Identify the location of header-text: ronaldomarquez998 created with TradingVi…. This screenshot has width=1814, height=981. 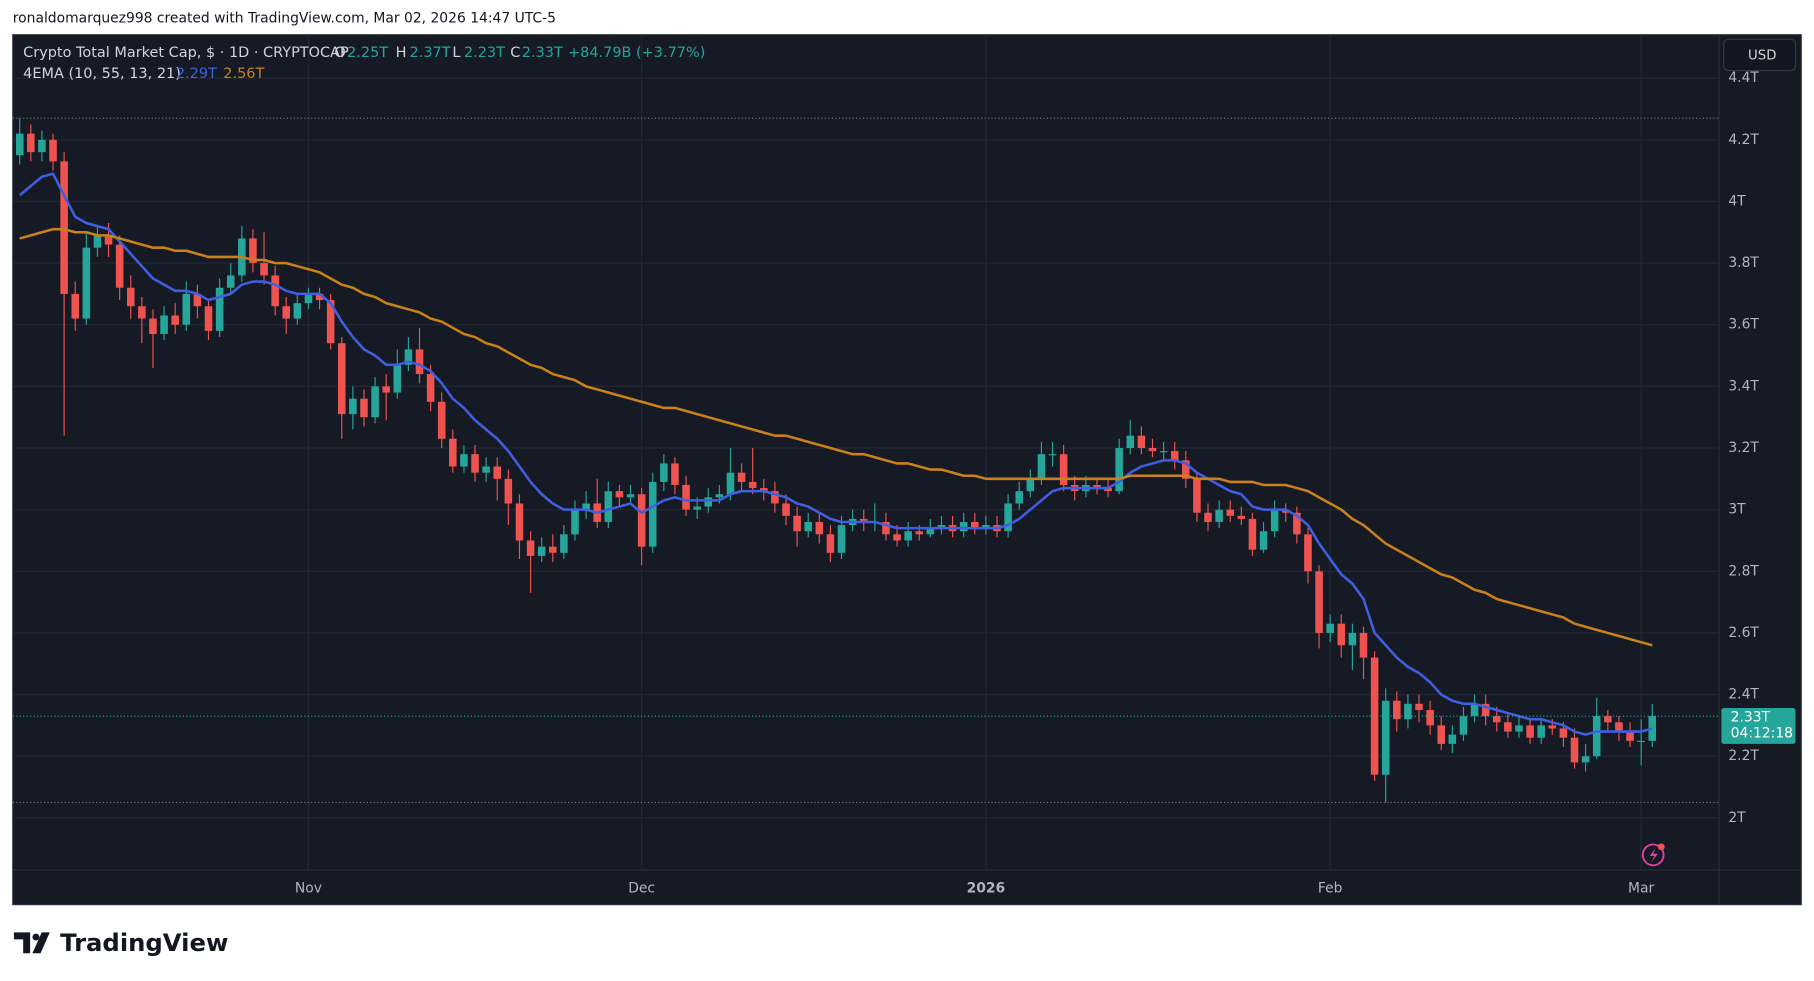
(284, 19).